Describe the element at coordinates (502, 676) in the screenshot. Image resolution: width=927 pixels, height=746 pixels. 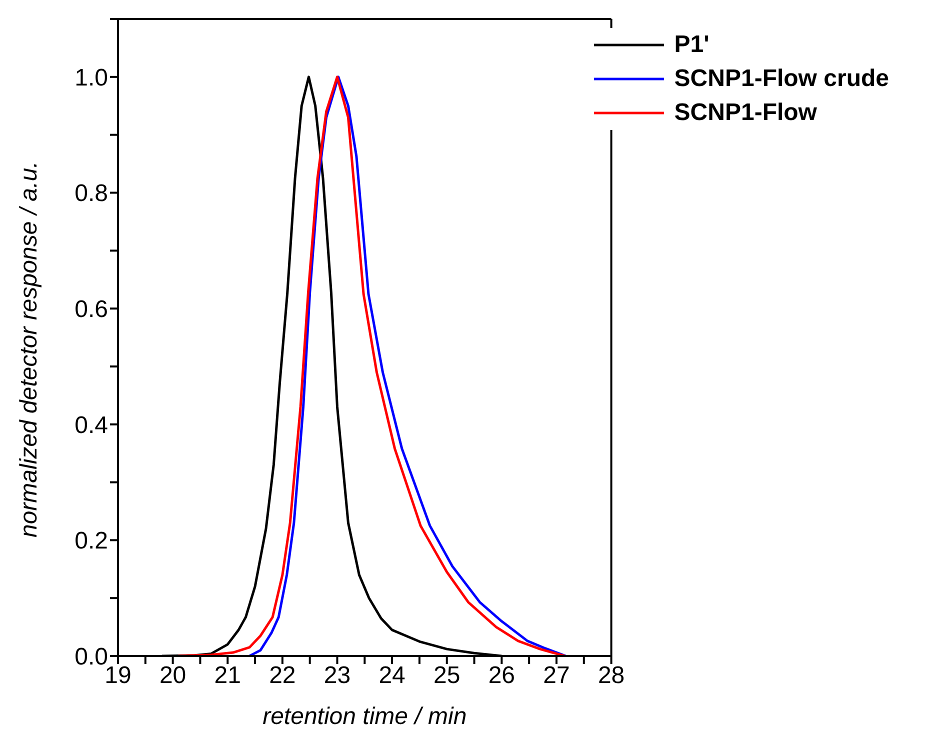
I see `x-tick-label: 26` at that location.